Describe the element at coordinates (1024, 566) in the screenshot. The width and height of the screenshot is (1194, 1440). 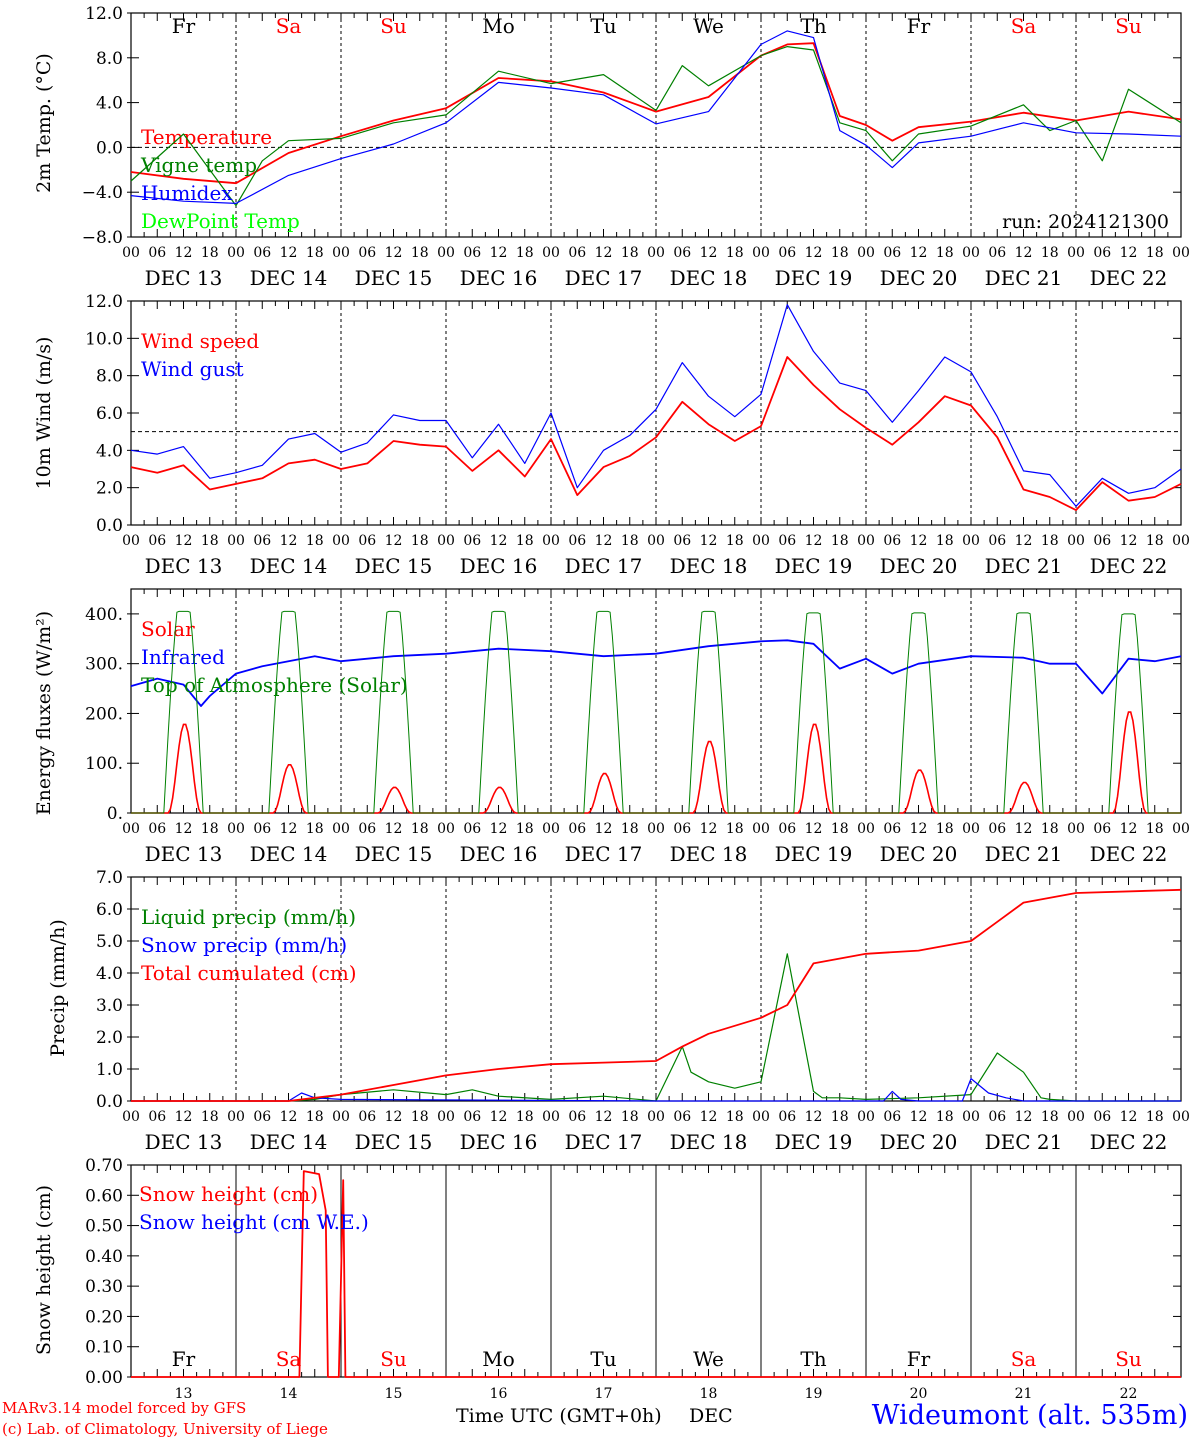
I see `date-label: DEC 21` at that location.